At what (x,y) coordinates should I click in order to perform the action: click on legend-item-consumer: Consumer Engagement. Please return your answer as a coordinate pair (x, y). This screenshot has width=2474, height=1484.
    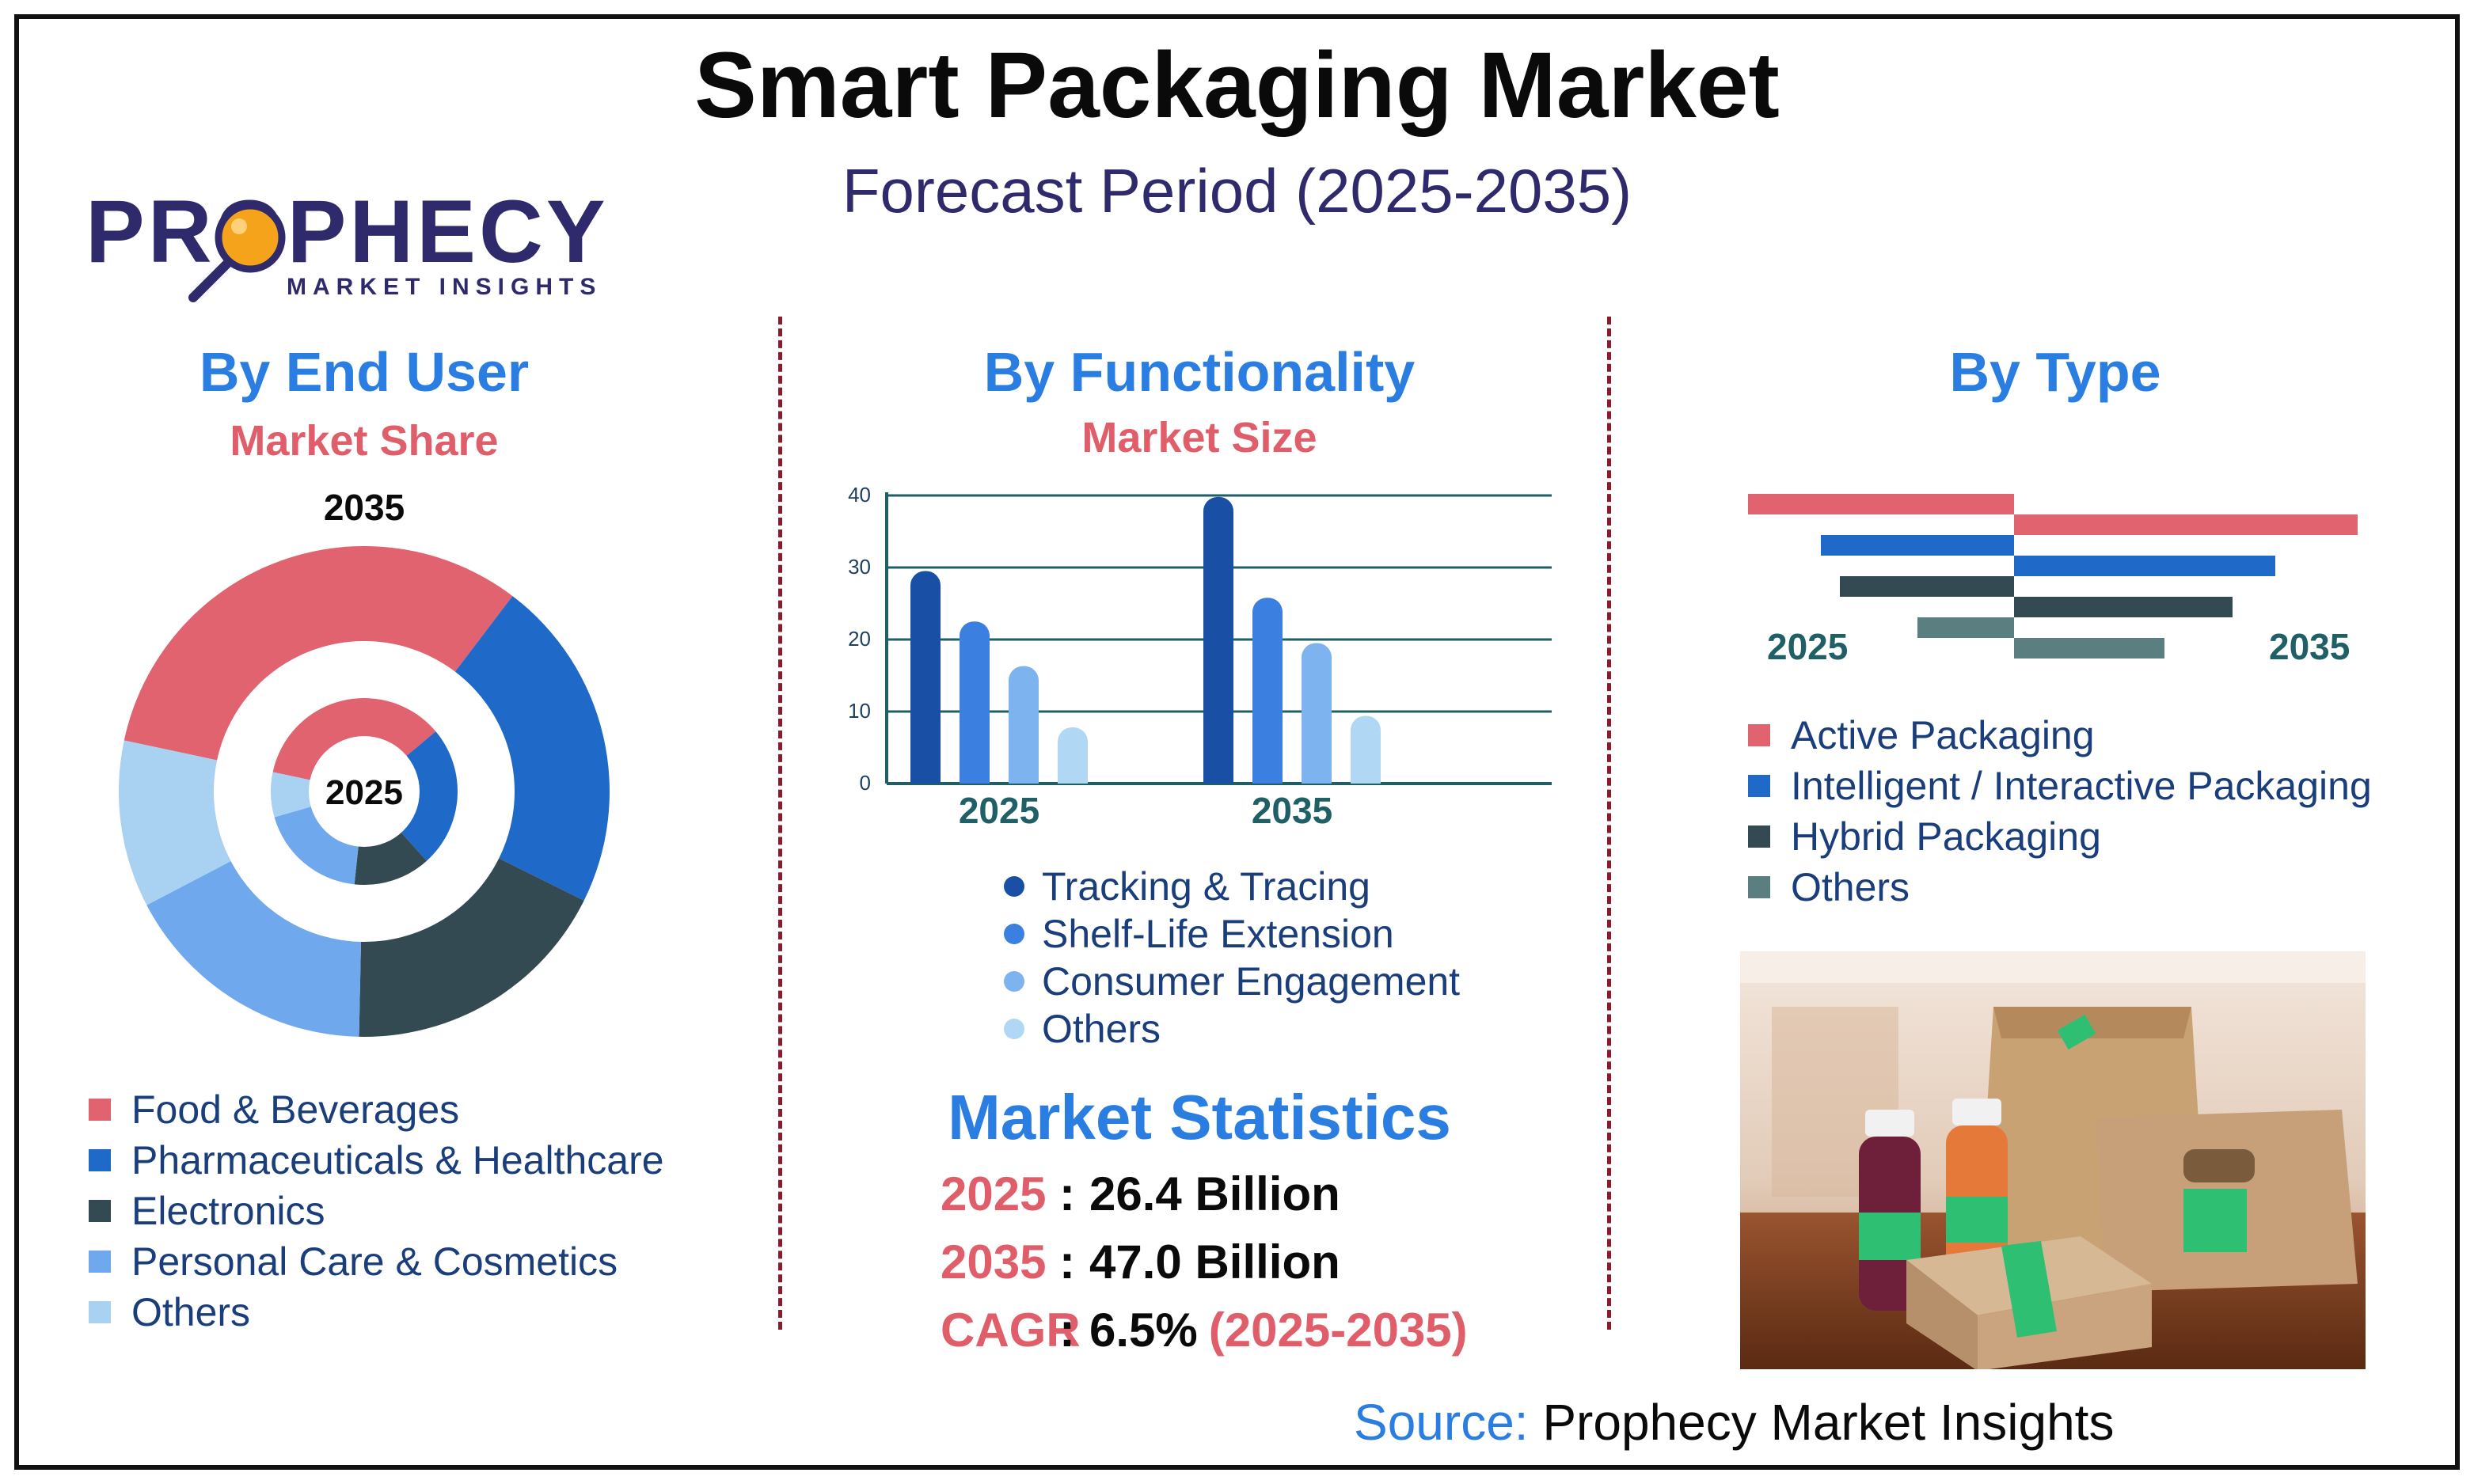
    Looking at the image, I should click on (1232, 981).